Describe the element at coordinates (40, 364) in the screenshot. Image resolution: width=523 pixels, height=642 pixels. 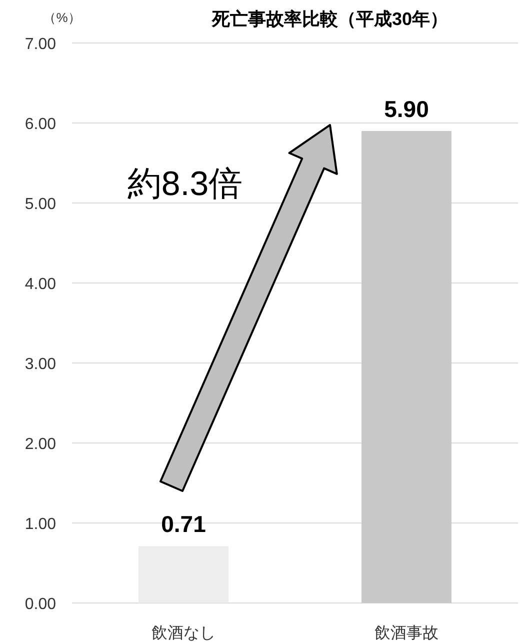
I see `y-tick-label: 3.00` at that location.